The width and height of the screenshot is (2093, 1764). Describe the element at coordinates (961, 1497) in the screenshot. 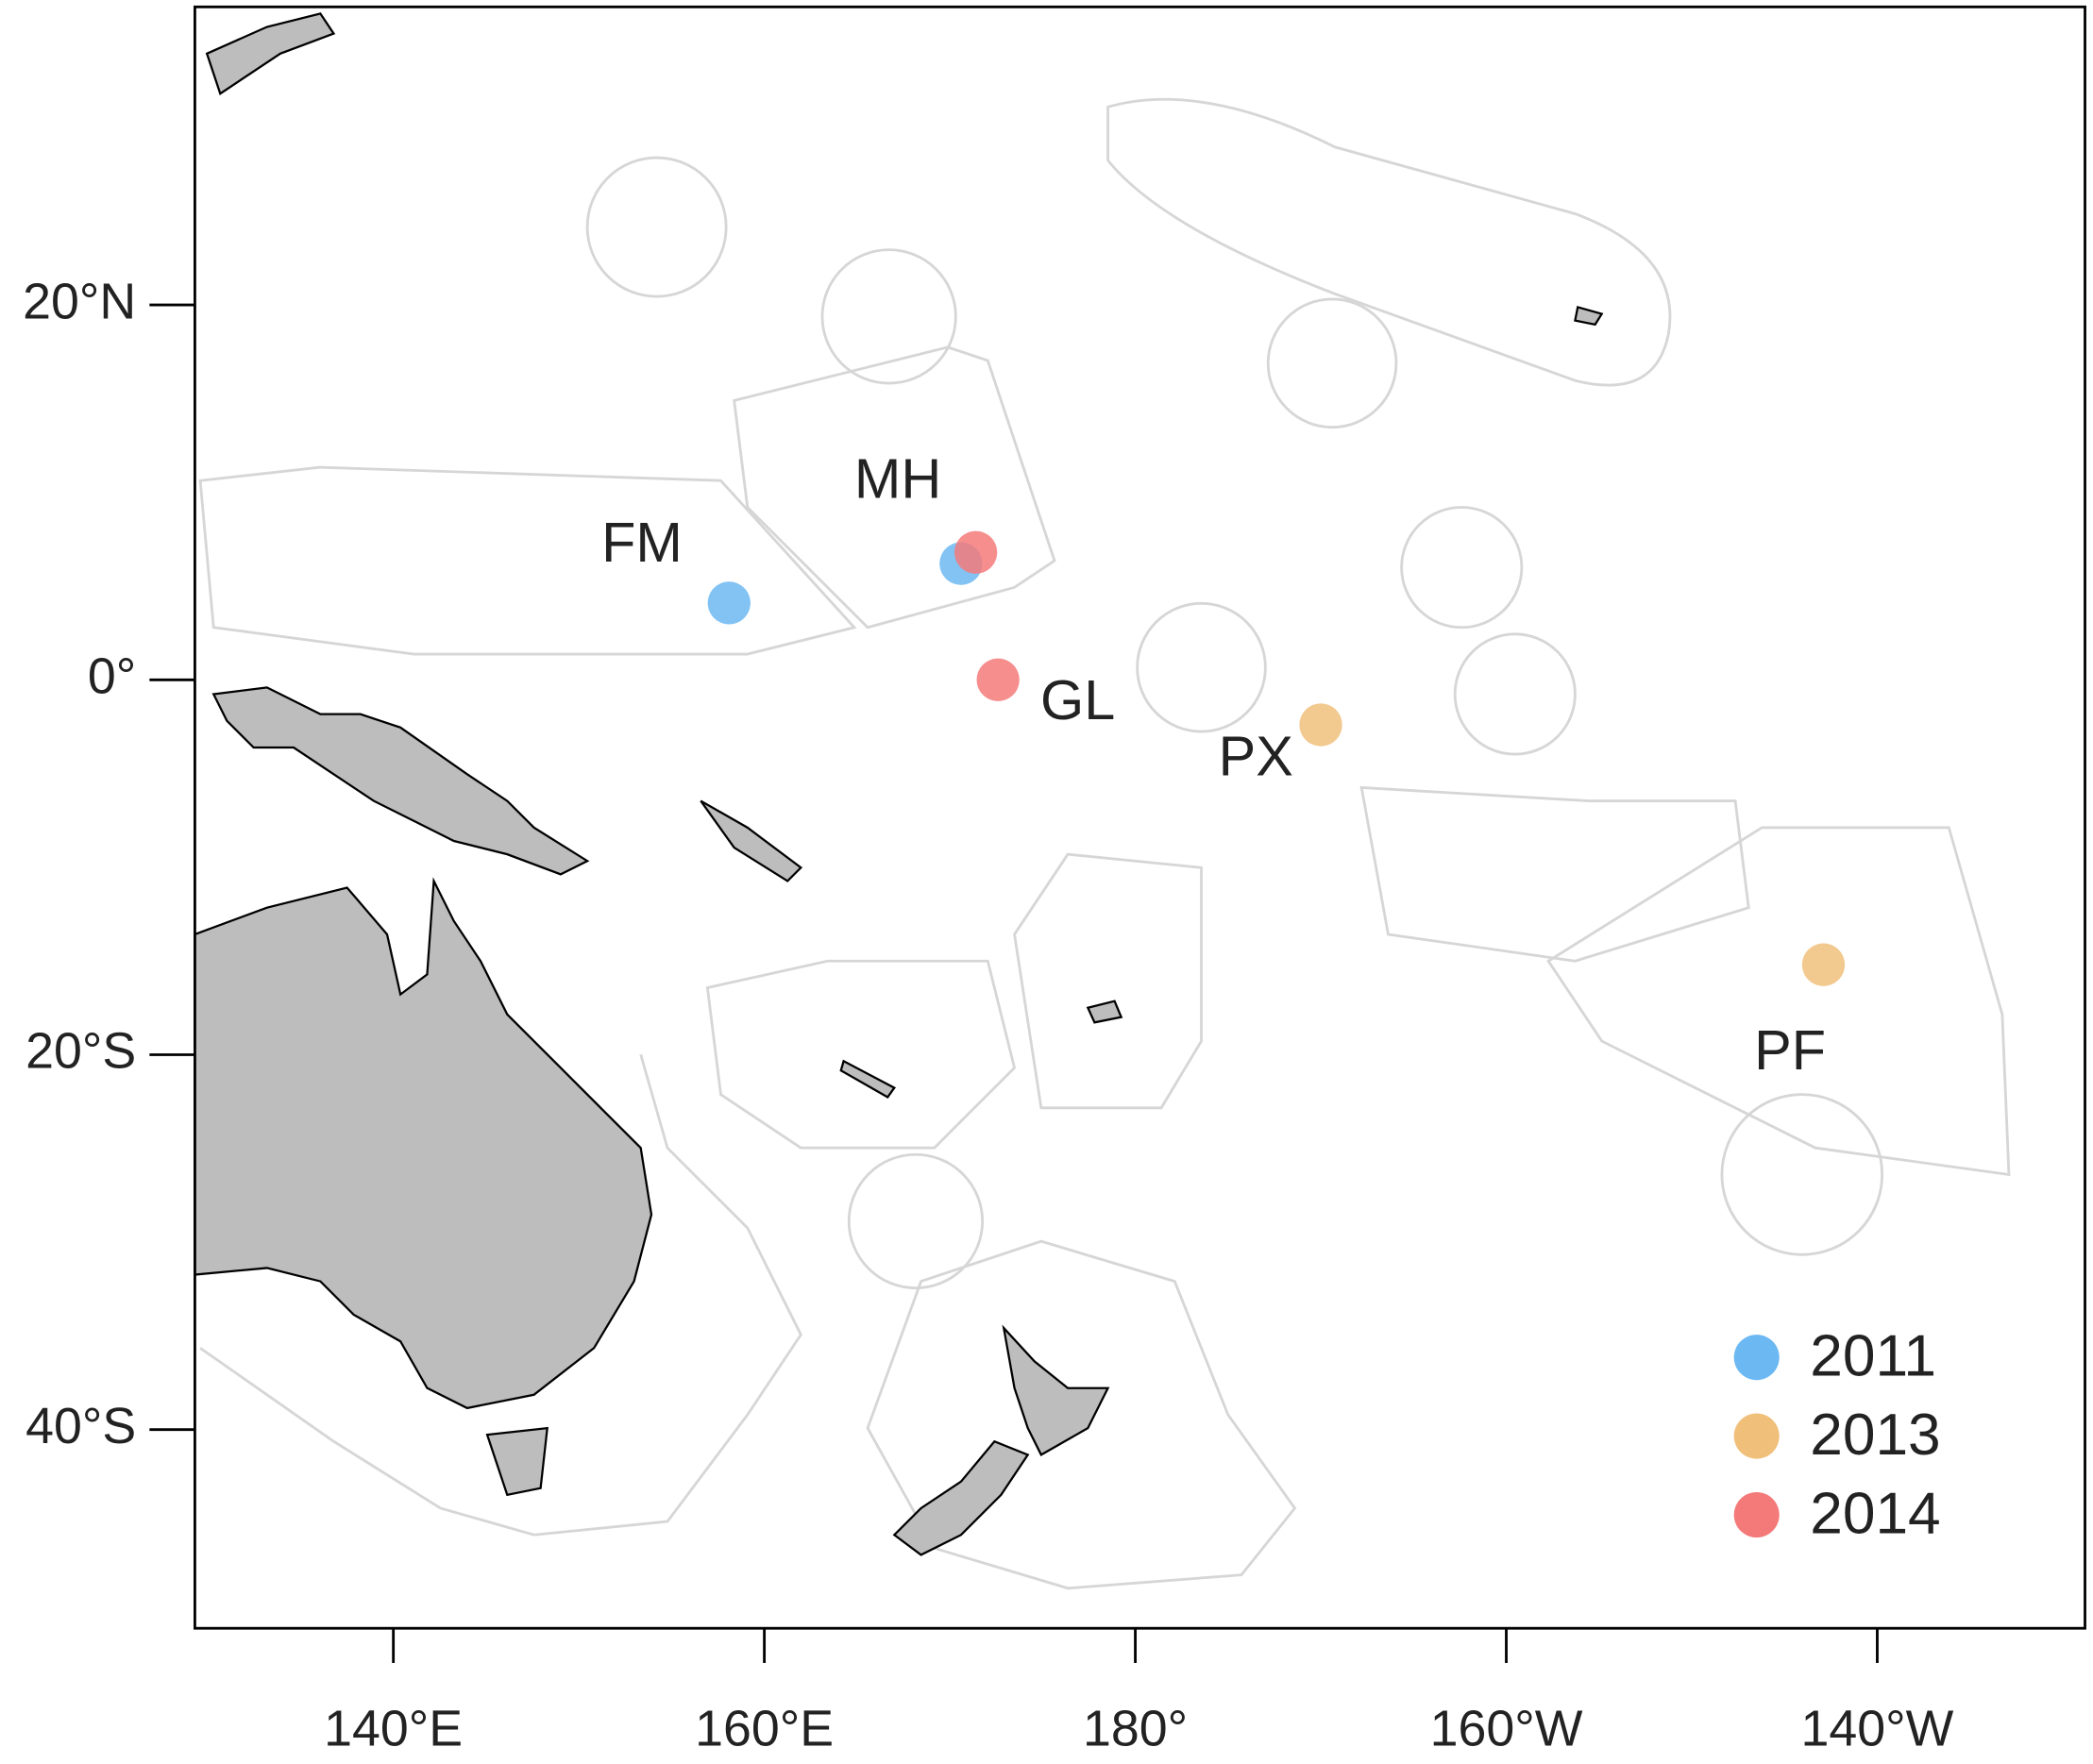

I see `new-zealand-south` at that location.